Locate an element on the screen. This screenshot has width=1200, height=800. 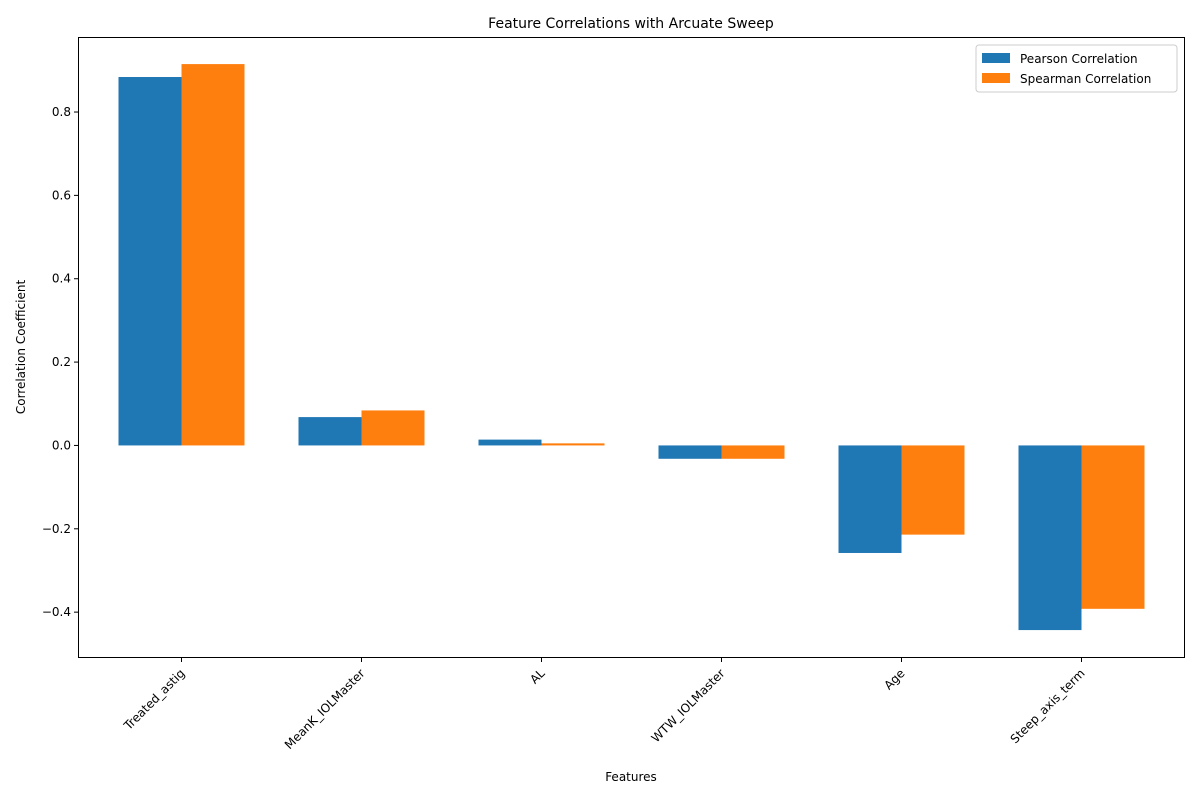
legend-swatch-pearson is located at coordinates (996, 58).